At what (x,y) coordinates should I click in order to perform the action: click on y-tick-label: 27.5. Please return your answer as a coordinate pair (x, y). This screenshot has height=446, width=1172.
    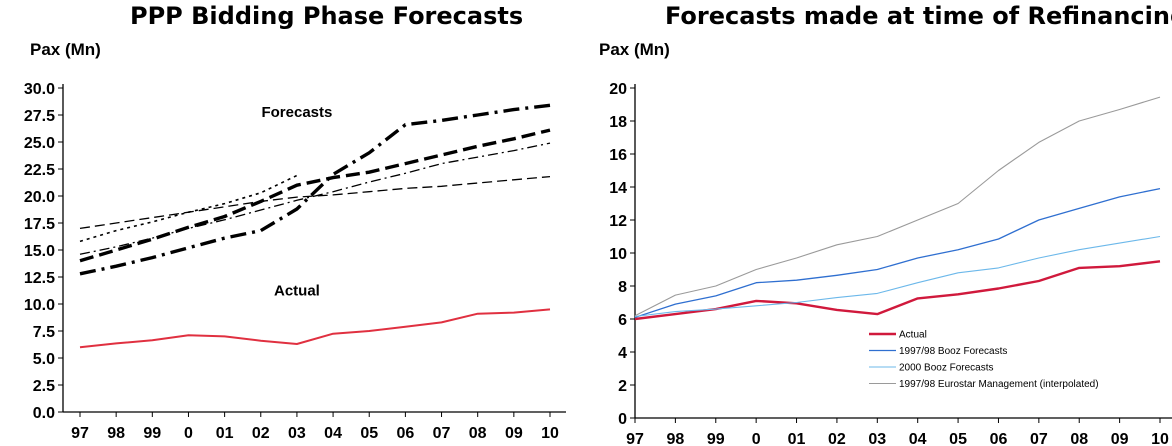
    Looking at the image, I should click on (39, 116).